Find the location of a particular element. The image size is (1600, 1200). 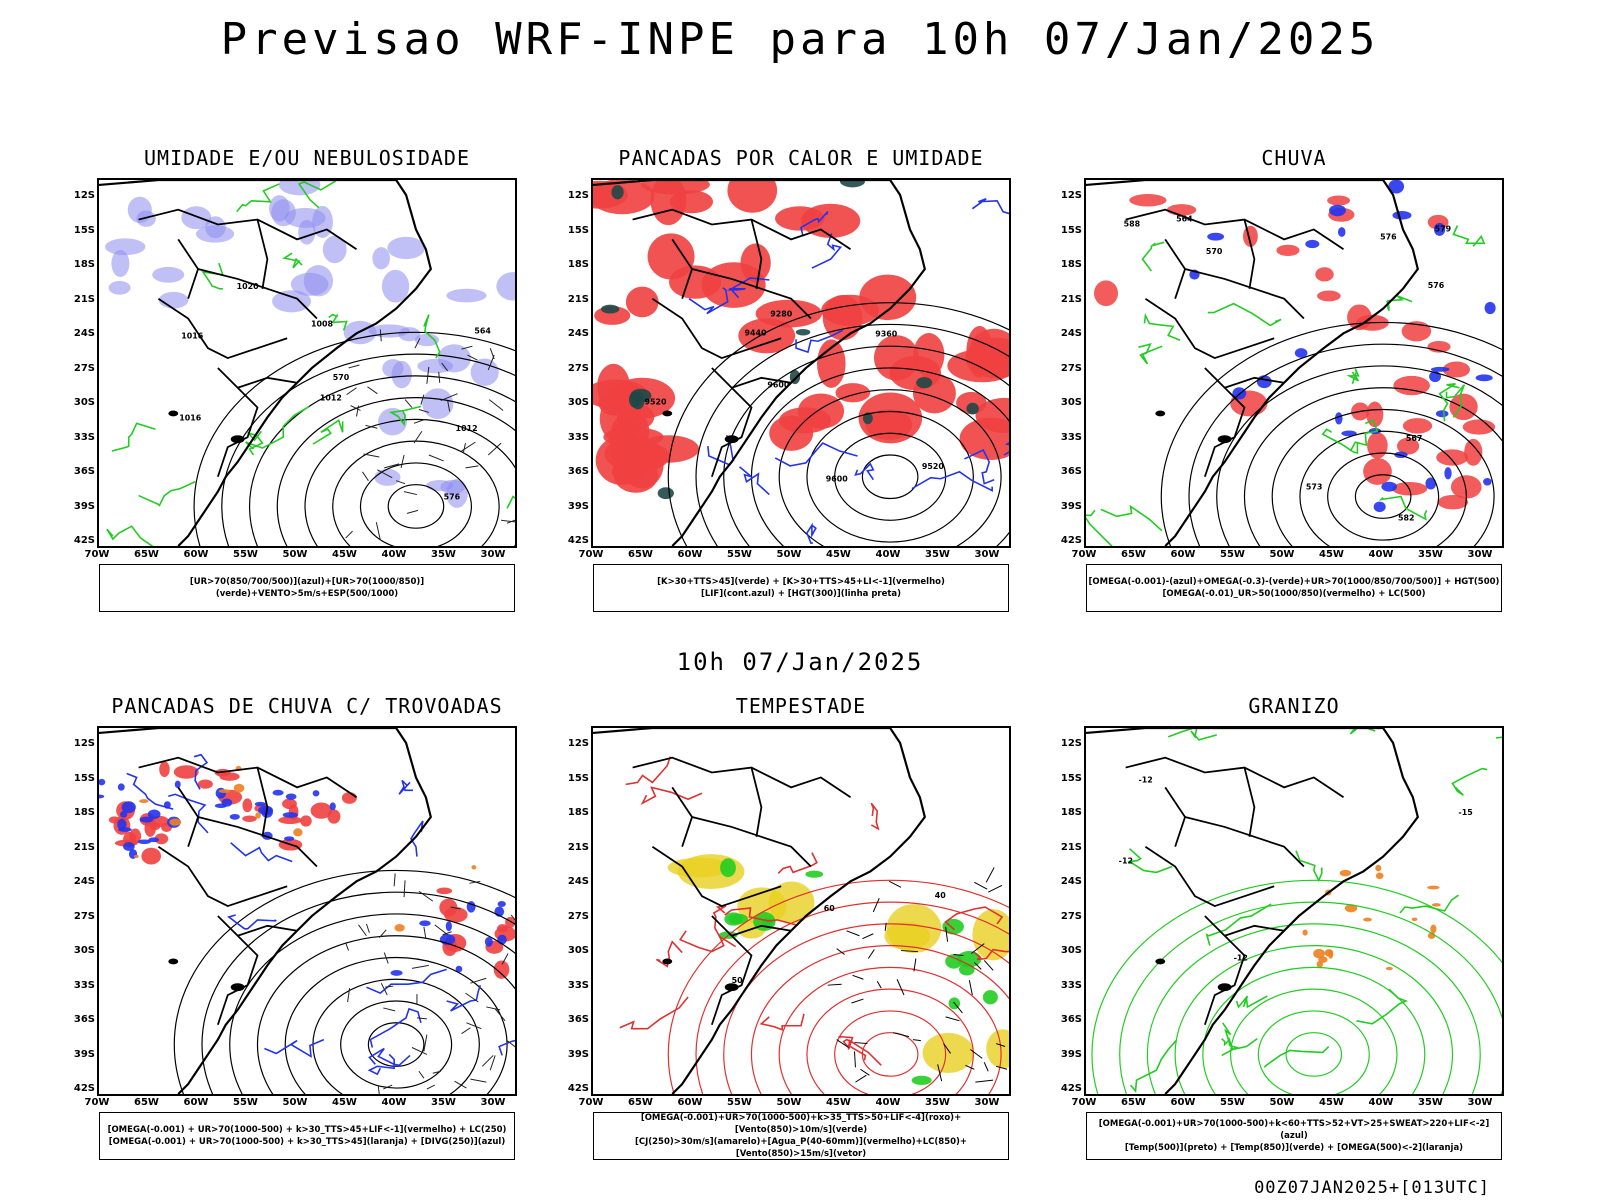

longitude-label: 35W is located at coordinates (443, 554).